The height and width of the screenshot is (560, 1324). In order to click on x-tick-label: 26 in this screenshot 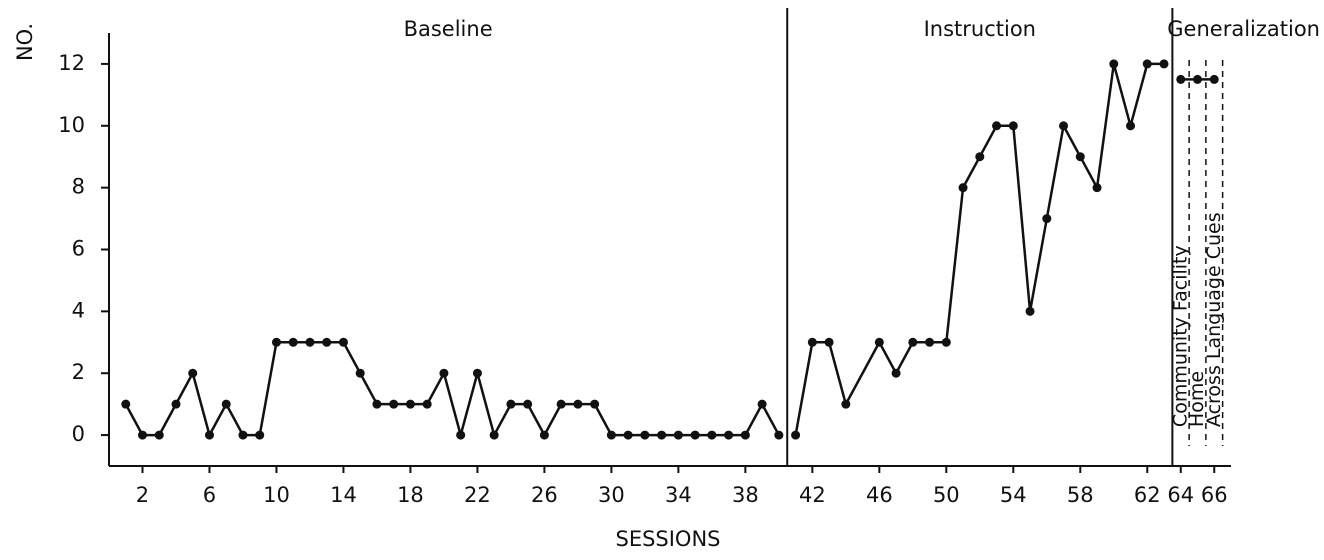, I will do `click(544, 495)`.